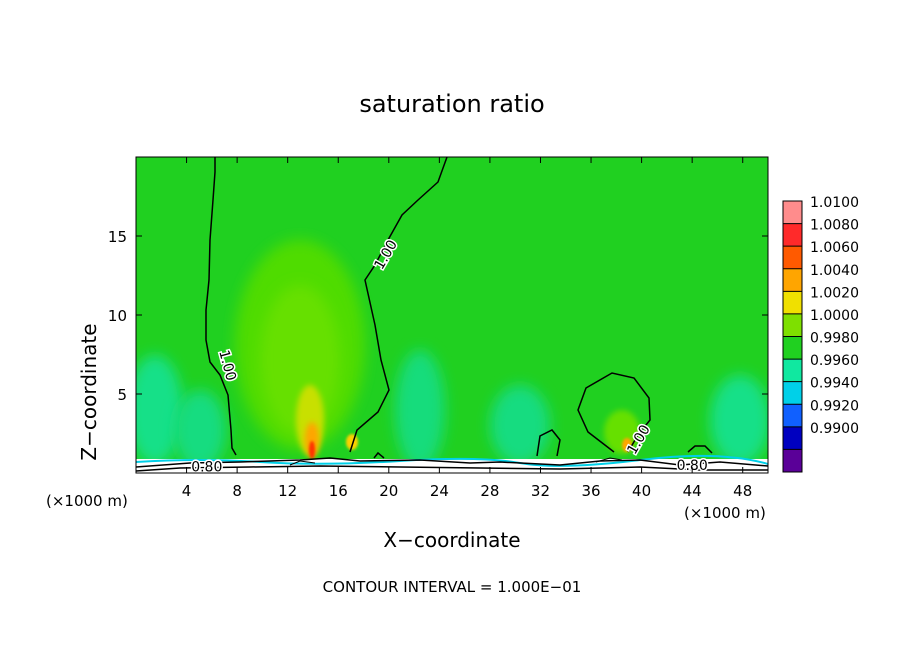  I want to click on y-tick-label: 5, so click(122, 395).